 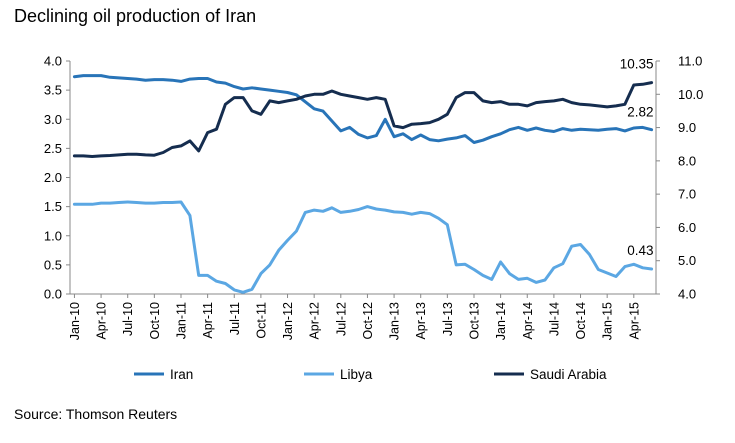 I want to click on right-tick-label: 10.0, so click(x=690, y=94).